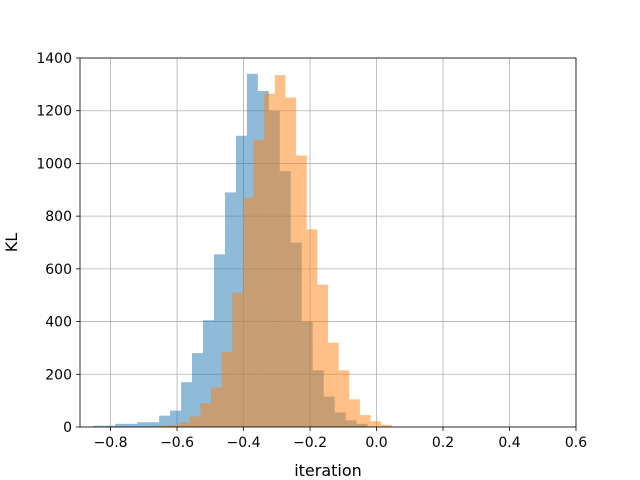  I want to click on y-tick-label: 1200, so click(54, 112).